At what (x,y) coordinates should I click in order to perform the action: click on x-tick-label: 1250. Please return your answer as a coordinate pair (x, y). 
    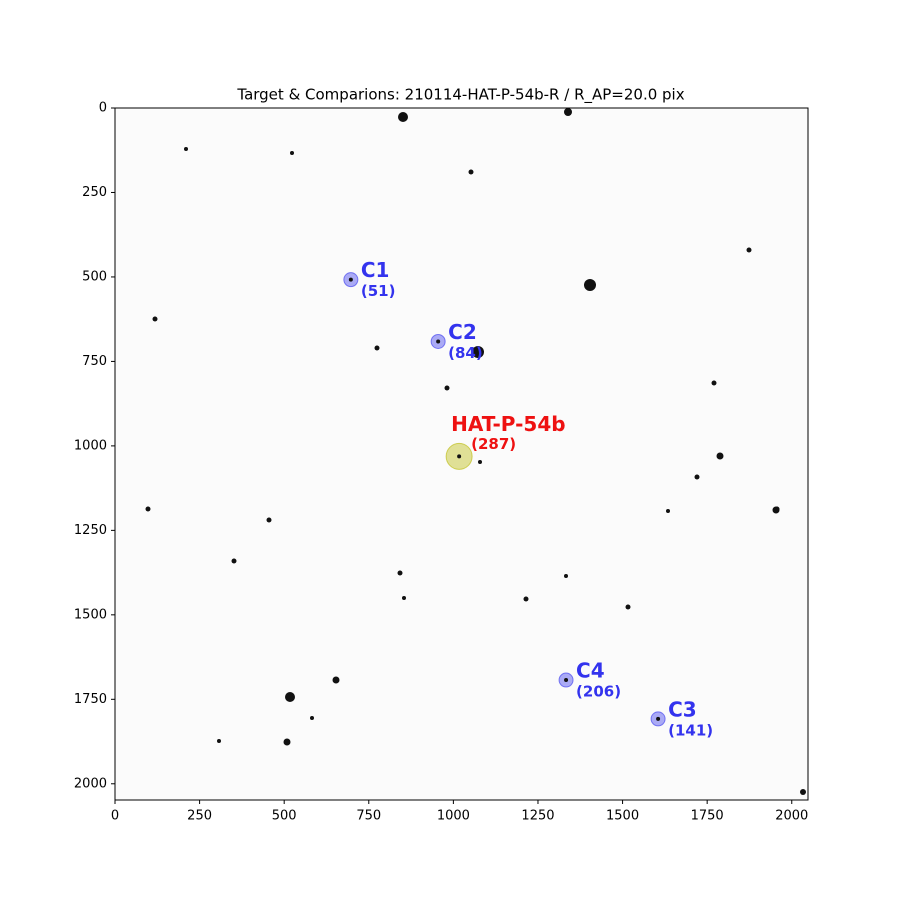
    Looking at the image, I should click on (537, 816).